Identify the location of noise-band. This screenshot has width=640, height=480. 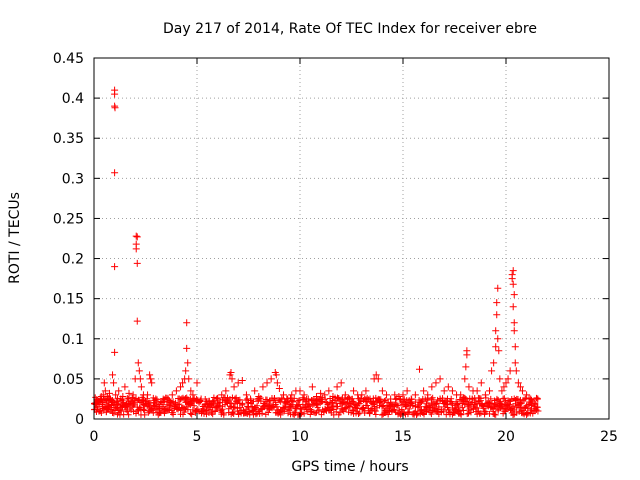
(316, 406).